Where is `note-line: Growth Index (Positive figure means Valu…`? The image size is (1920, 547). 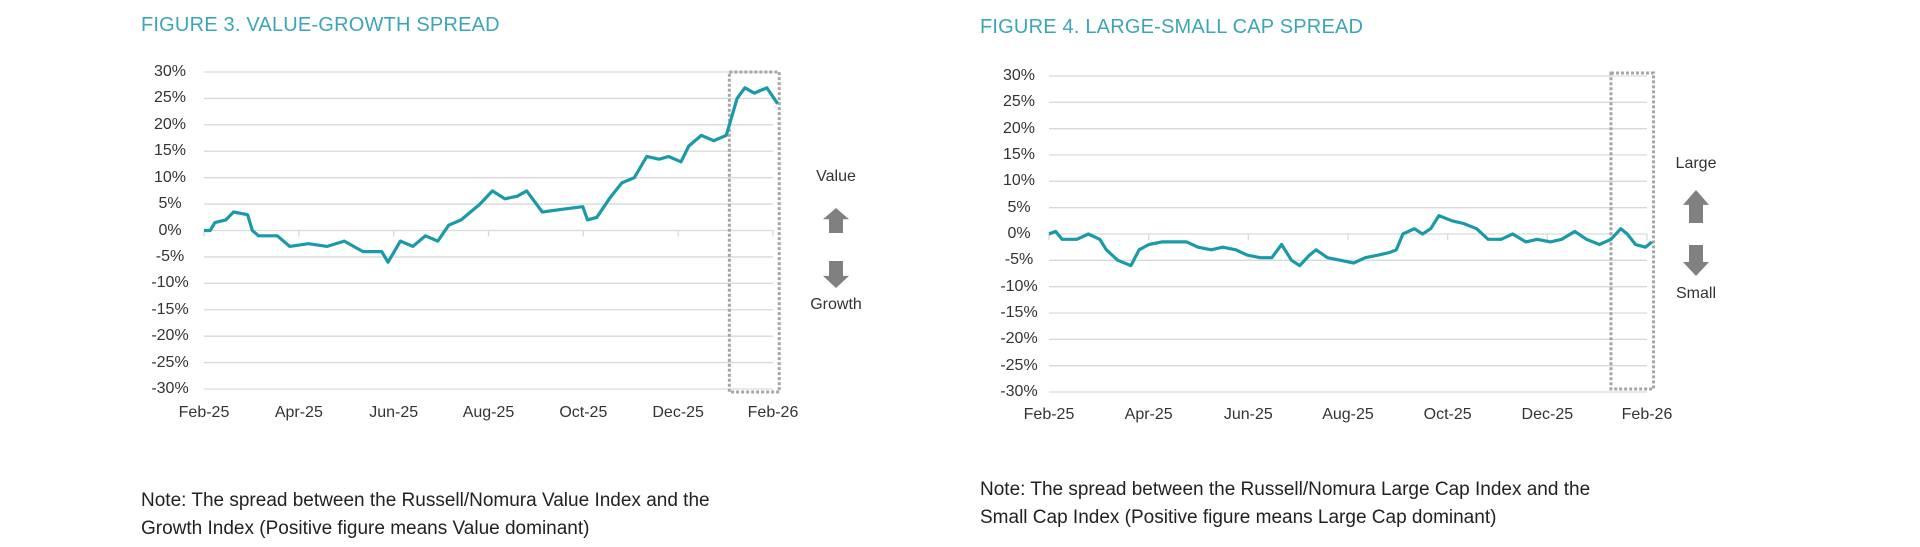 note-line: Growth Index (Positive figure means Valu… is located at coordinates (365, 528).